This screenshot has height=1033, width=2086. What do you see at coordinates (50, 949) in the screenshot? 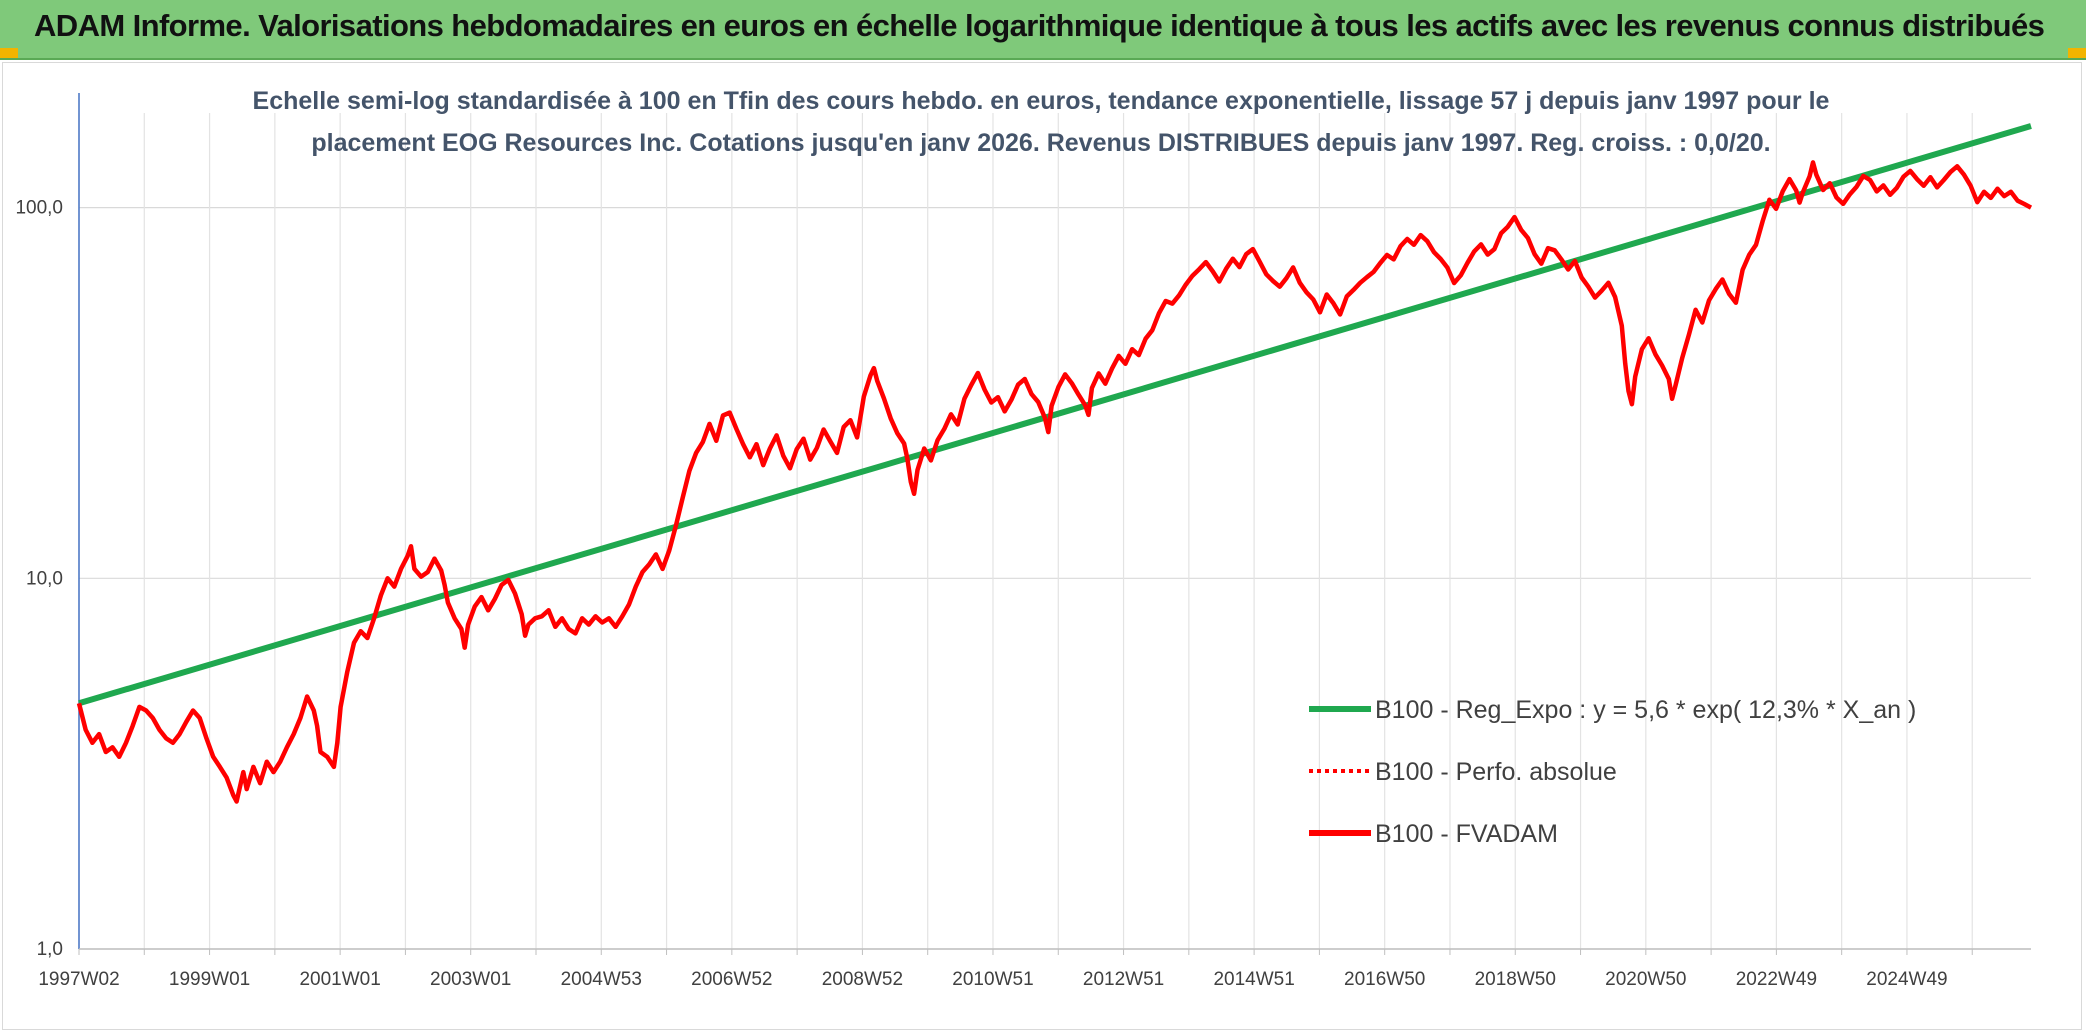
I see `y-tick-label: 1,0` at bounding box center [50, 949].